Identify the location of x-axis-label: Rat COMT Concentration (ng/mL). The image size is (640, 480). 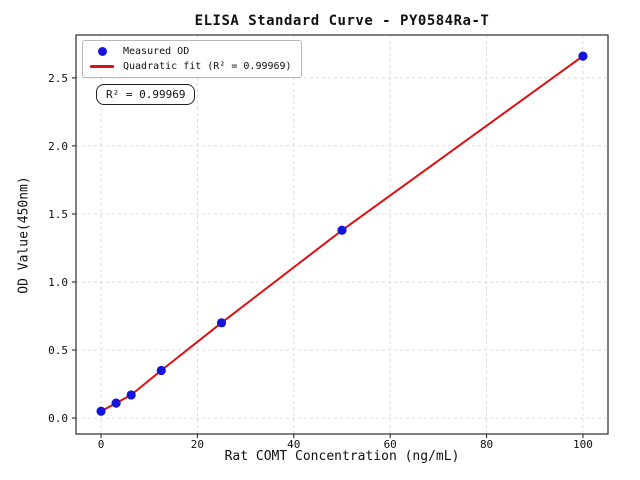
(342, 456).